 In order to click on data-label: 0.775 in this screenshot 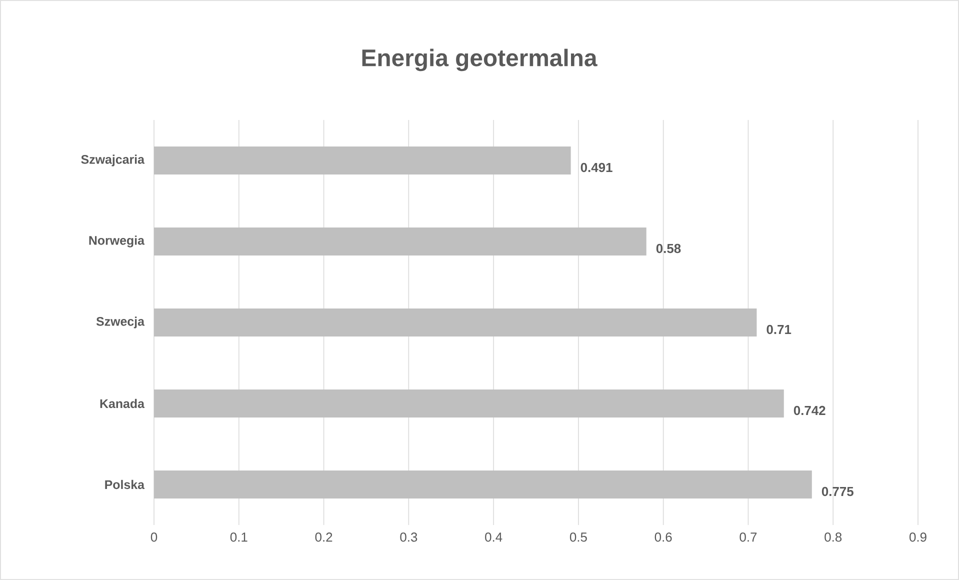, I will do `click(838, 491)`.